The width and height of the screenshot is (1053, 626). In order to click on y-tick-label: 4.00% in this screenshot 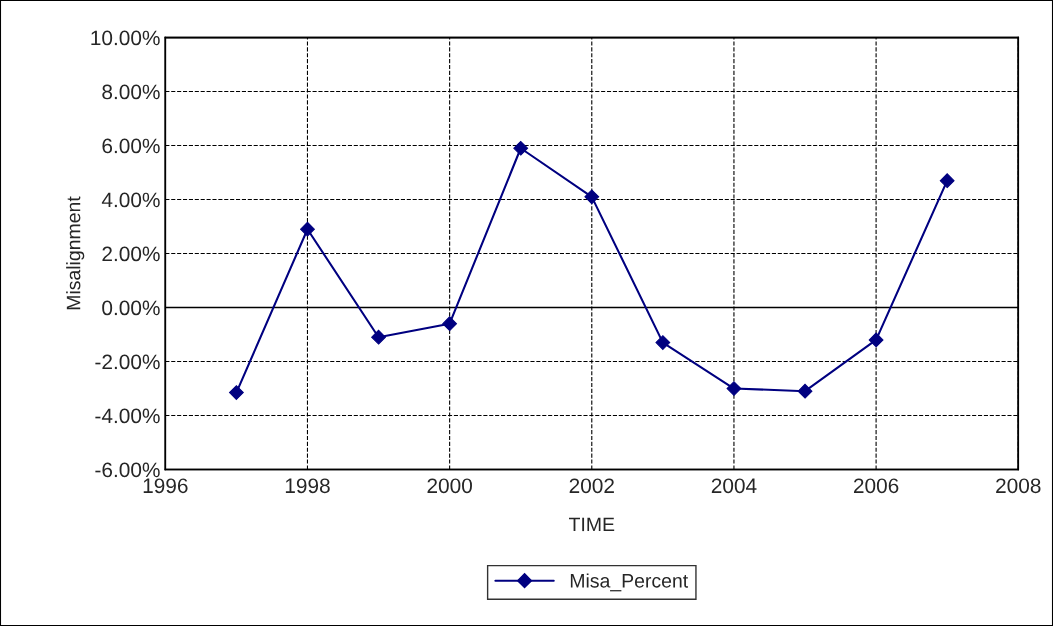, I will do `click(130, 200)`.